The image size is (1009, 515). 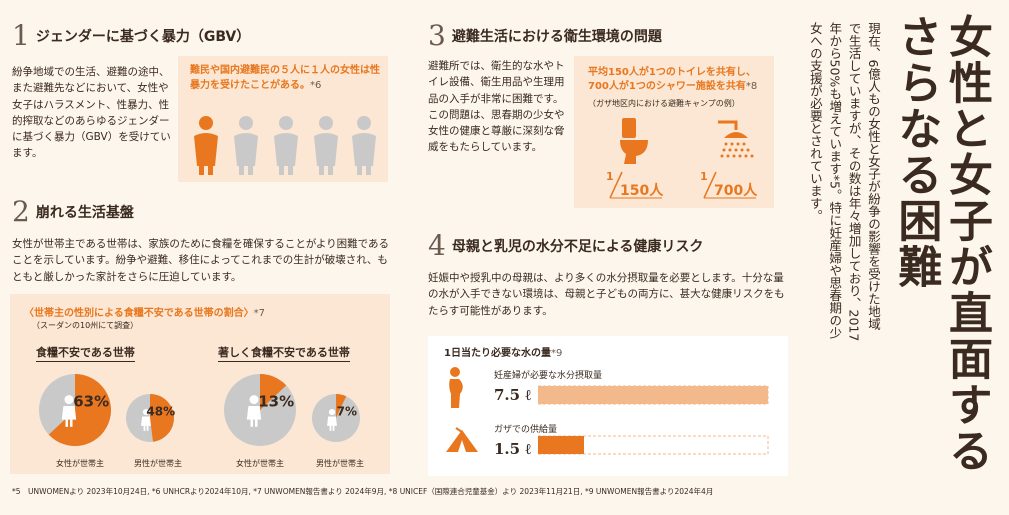 I want to click on pregnant-woman-icon, so click(x=456, y=387).